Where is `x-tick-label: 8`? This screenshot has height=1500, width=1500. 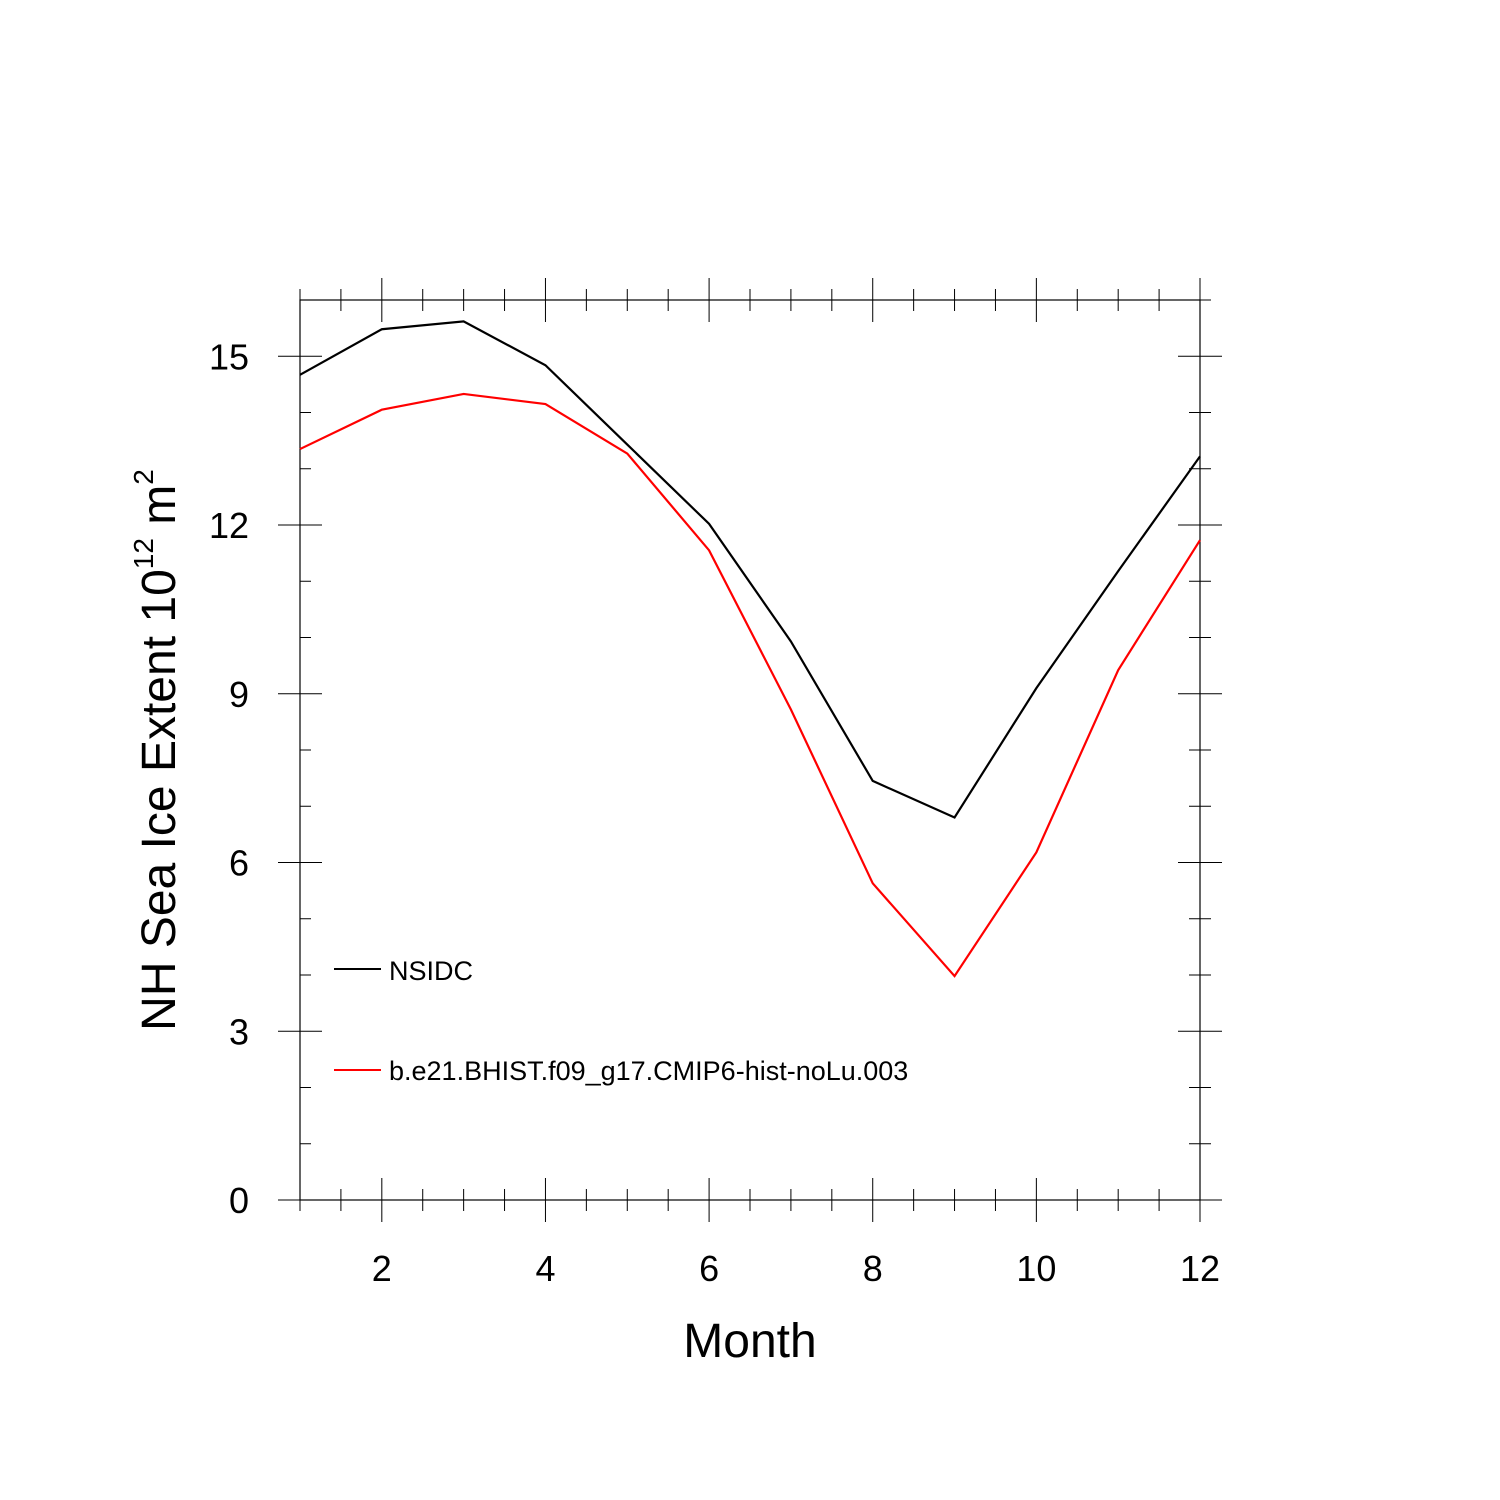 x-tick-label: 8 is located at coordinates (873, 1268).